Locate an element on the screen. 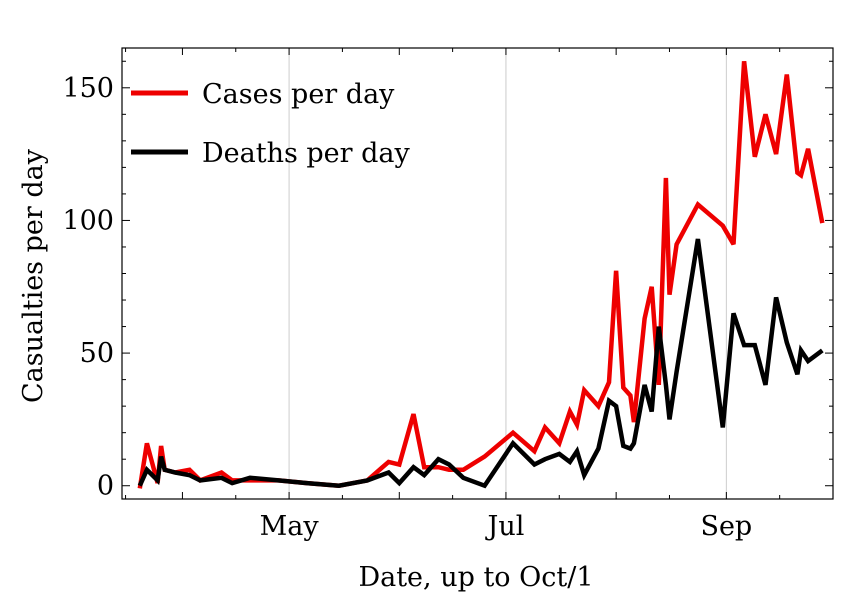 This screenshot has width=848, height=607. legend-label-deaths: Deaths per day is located at coordinates (306, 153).